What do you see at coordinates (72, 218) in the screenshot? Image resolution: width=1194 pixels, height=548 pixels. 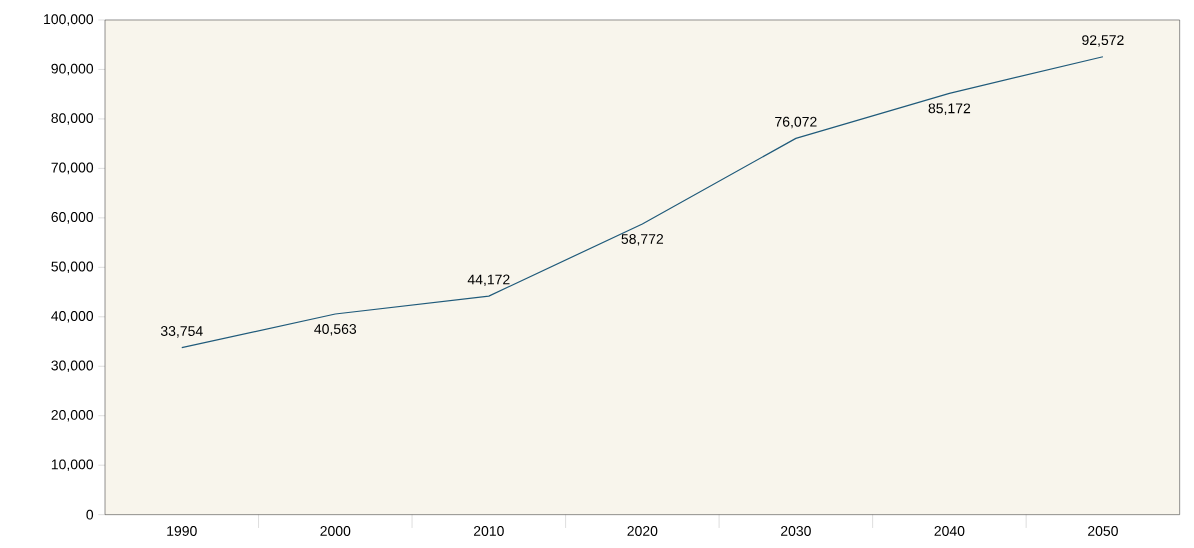 I see `y-tick-label: 60,000` at bounding box center [72, 218].